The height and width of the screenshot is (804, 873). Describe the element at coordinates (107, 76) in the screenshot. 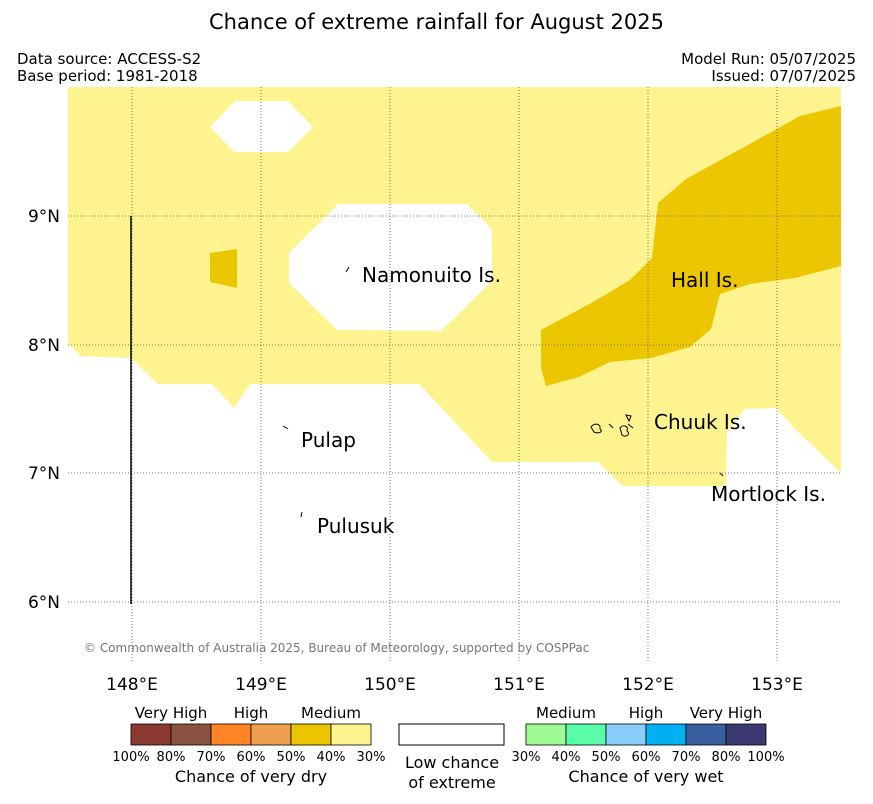

I see `base-period-text: Base period: 1981-2018` at that location.